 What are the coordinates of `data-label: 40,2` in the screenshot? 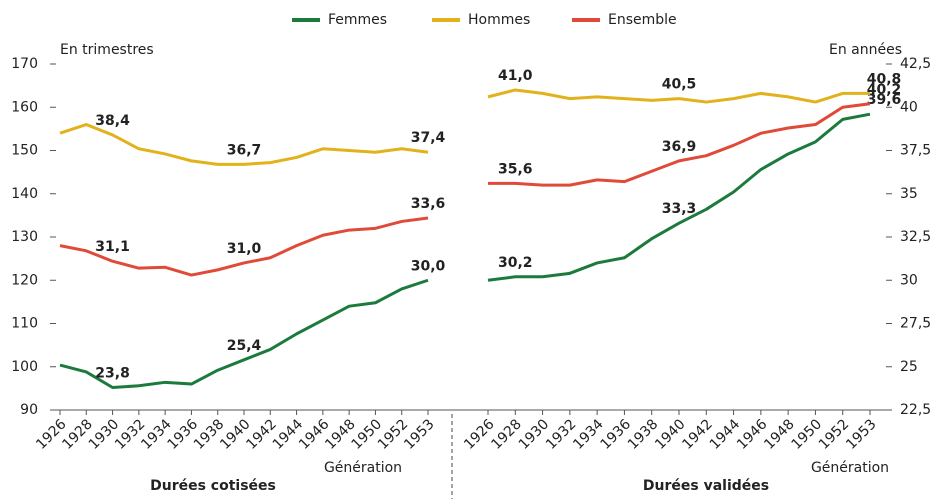 It's located at (884, 90).